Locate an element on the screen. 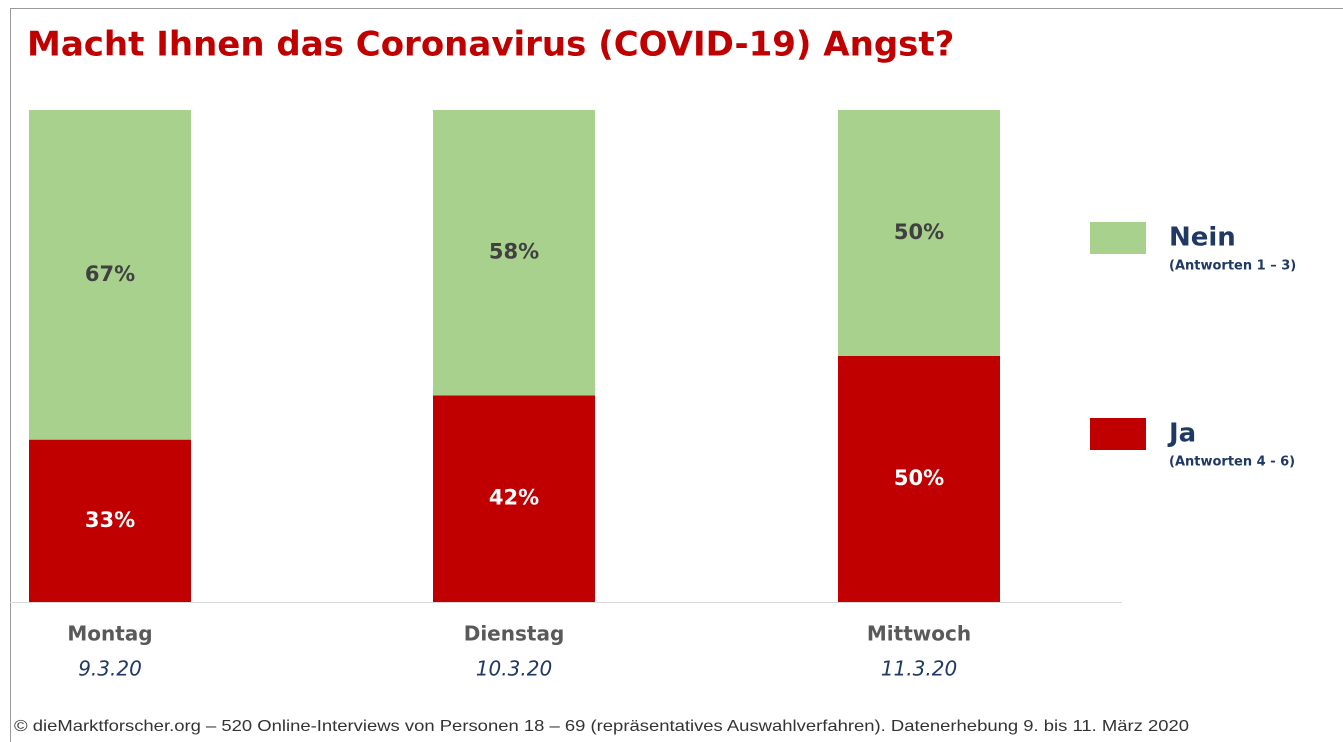  value-label: 42% is located at coordinates (514, 498).